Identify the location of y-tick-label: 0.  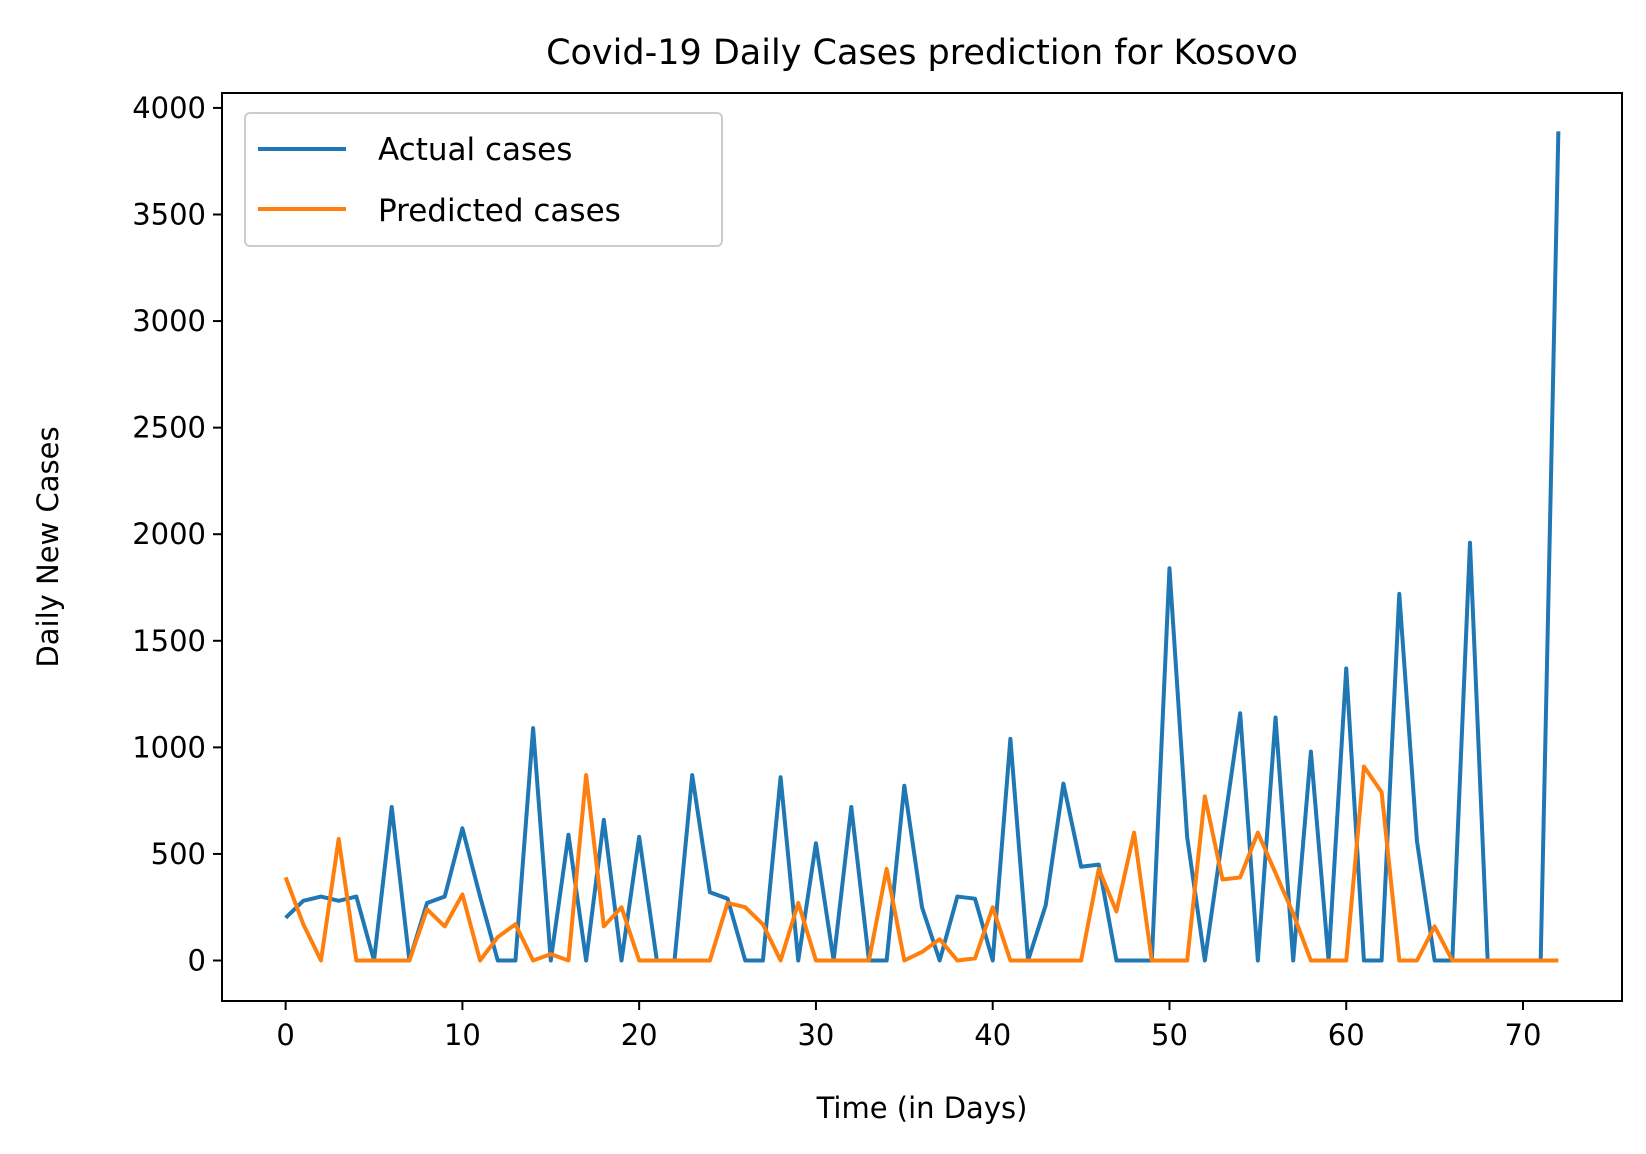
(197, 961).